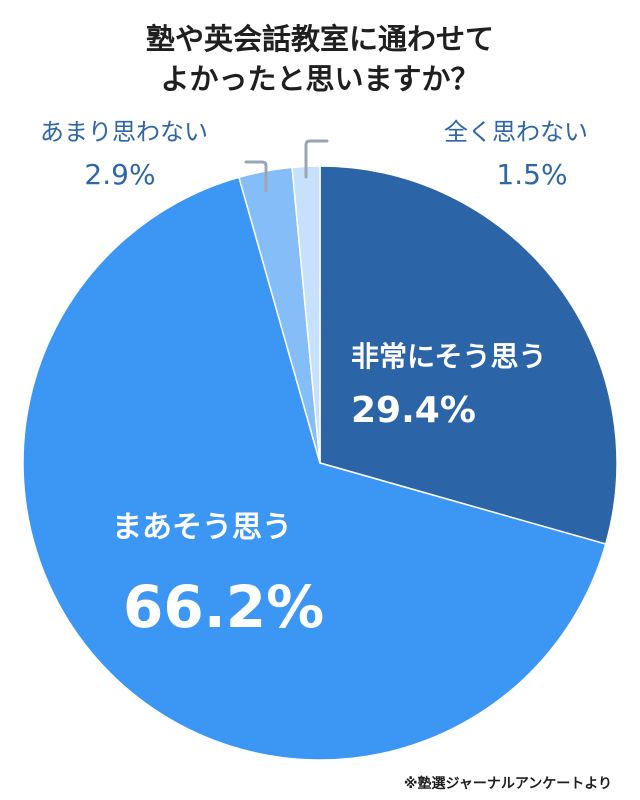 Image resolution: width=640 pixels, height=800 pixels. What do you see at coordinates (256, 176) in the screenshot?
I see `slice-3-leader` at bounding box center [256, 176].